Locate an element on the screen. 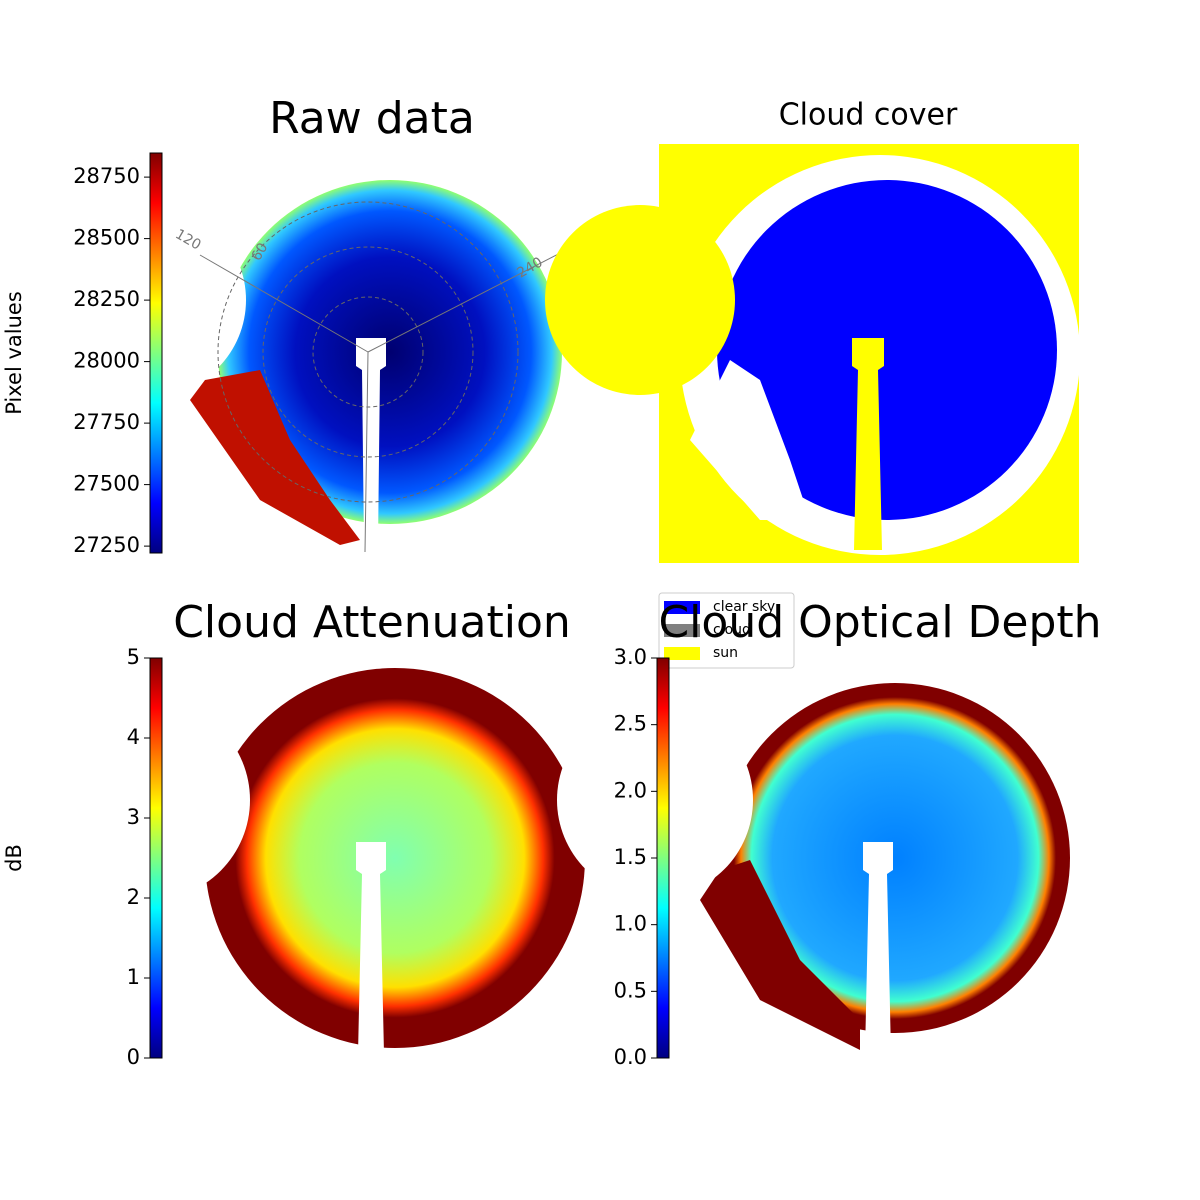  colorbar-tick-label: 0.0 is located at coordinates (630, 1057).